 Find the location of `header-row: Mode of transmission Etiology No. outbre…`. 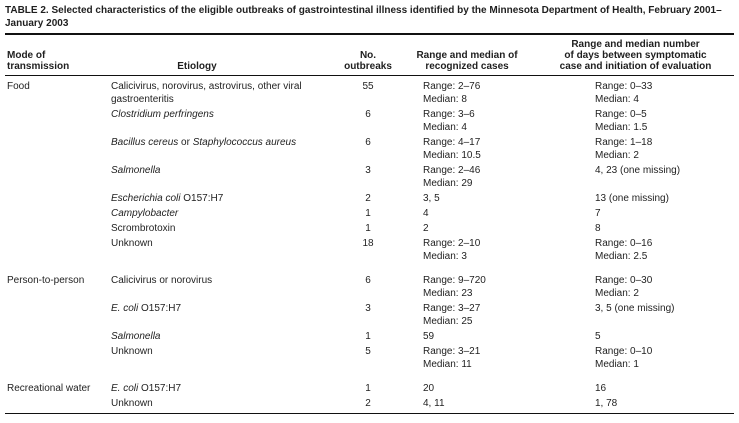

header-row: Mode of transmission Etiology No. outbre… is located at coordinates (369, 55).